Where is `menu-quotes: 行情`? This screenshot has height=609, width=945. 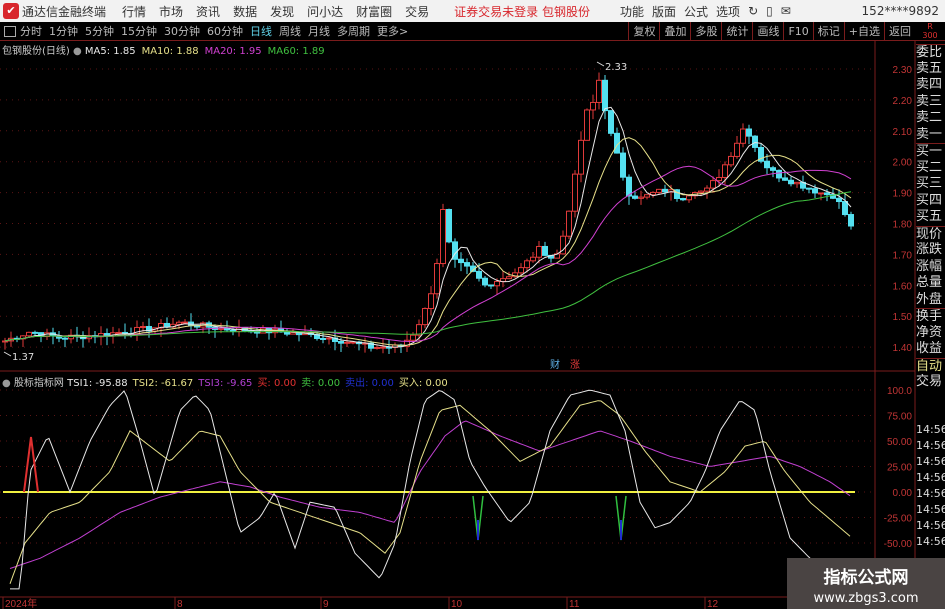 menu-quotes: 行情 is located at coordinates (134, 11).